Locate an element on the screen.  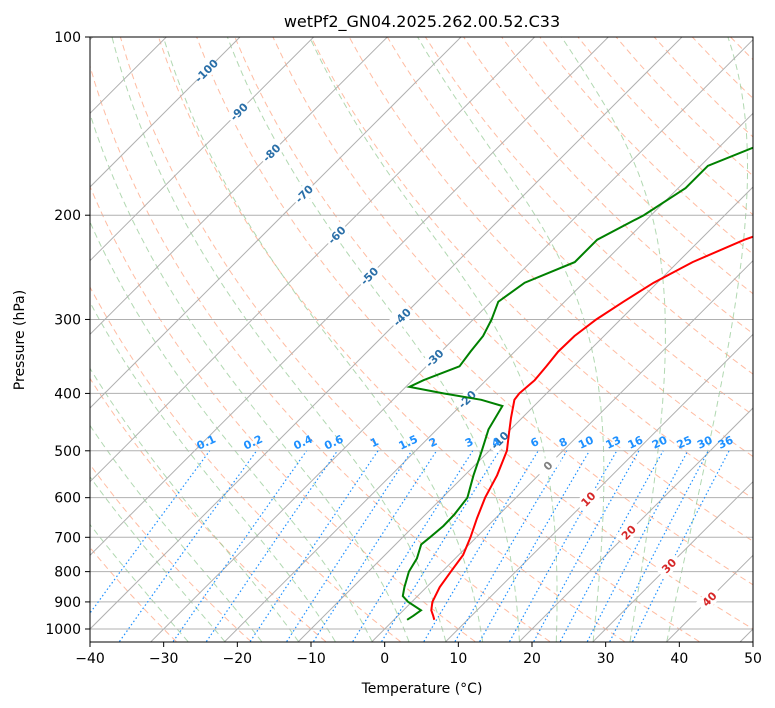
isotherm-label: -100 is located at coordinates (206, 70).